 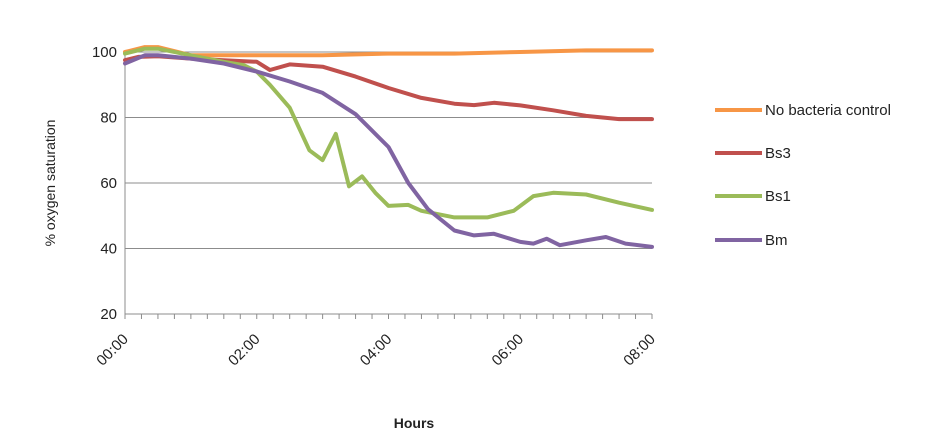 I want to click on legend-label-bm: Bm, so click(x=776, y=240).